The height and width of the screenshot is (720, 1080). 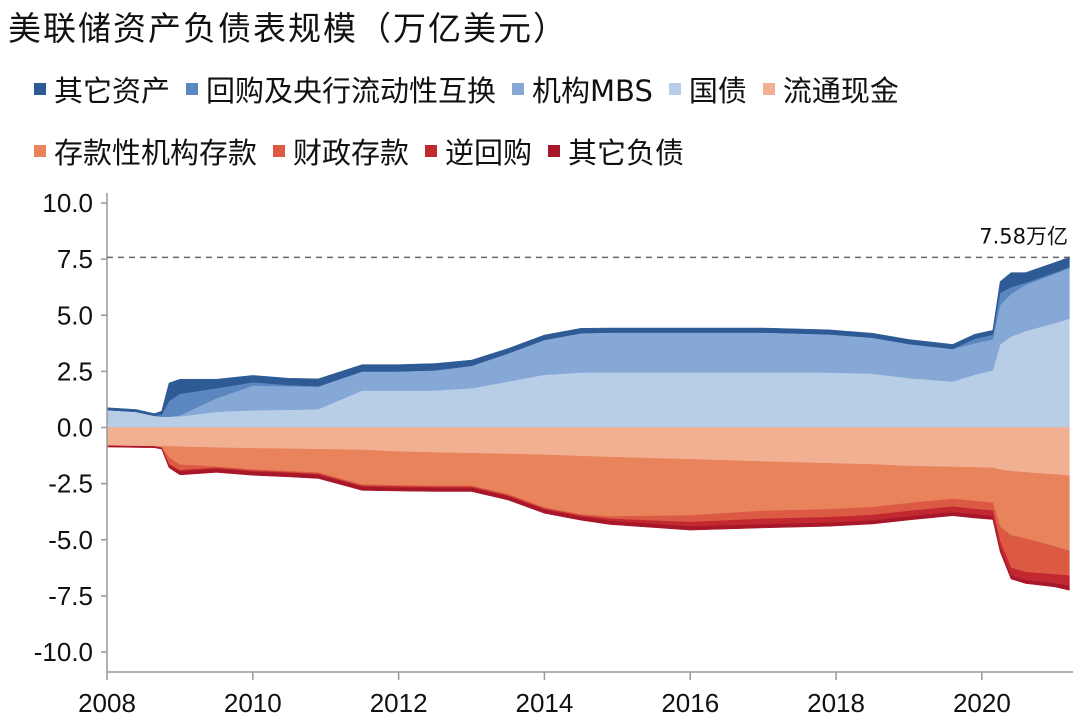 I want to click on legend-swatch-tga, so click(x=279, y=151).